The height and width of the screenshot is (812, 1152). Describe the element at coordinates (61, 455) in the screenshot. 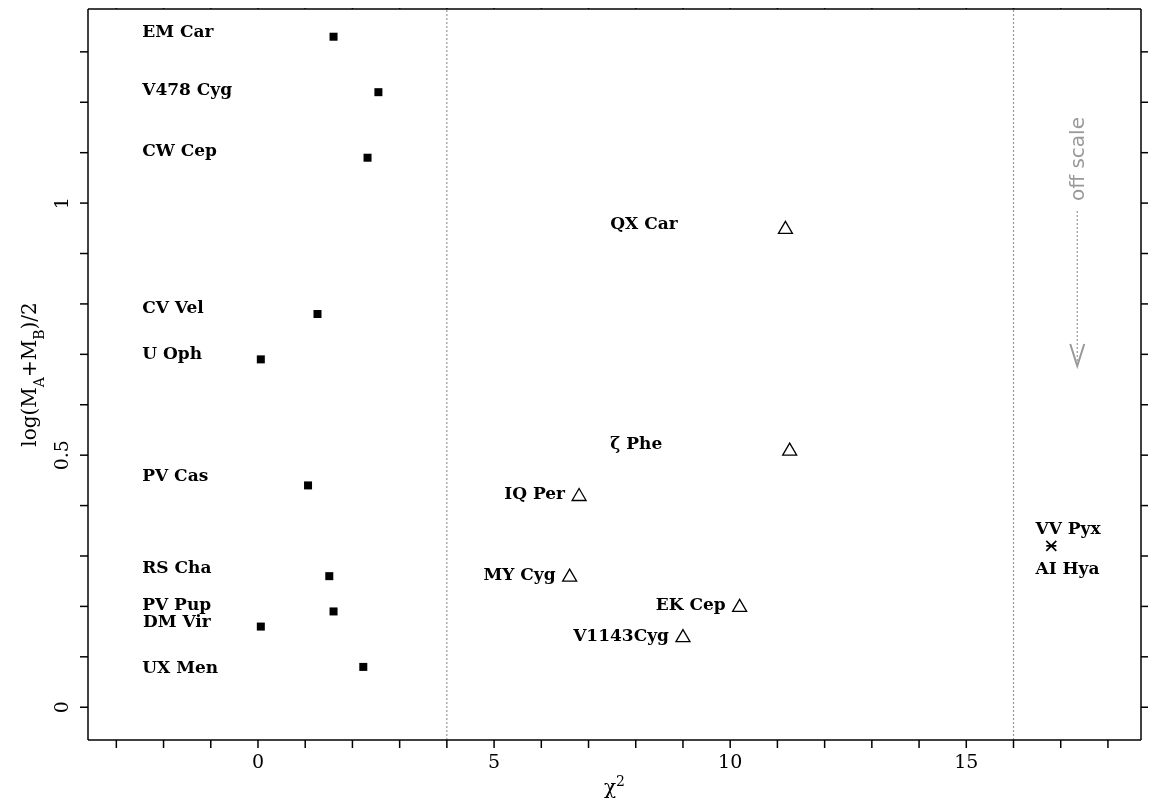

I see `y-tick-label: 0.5` at that location.